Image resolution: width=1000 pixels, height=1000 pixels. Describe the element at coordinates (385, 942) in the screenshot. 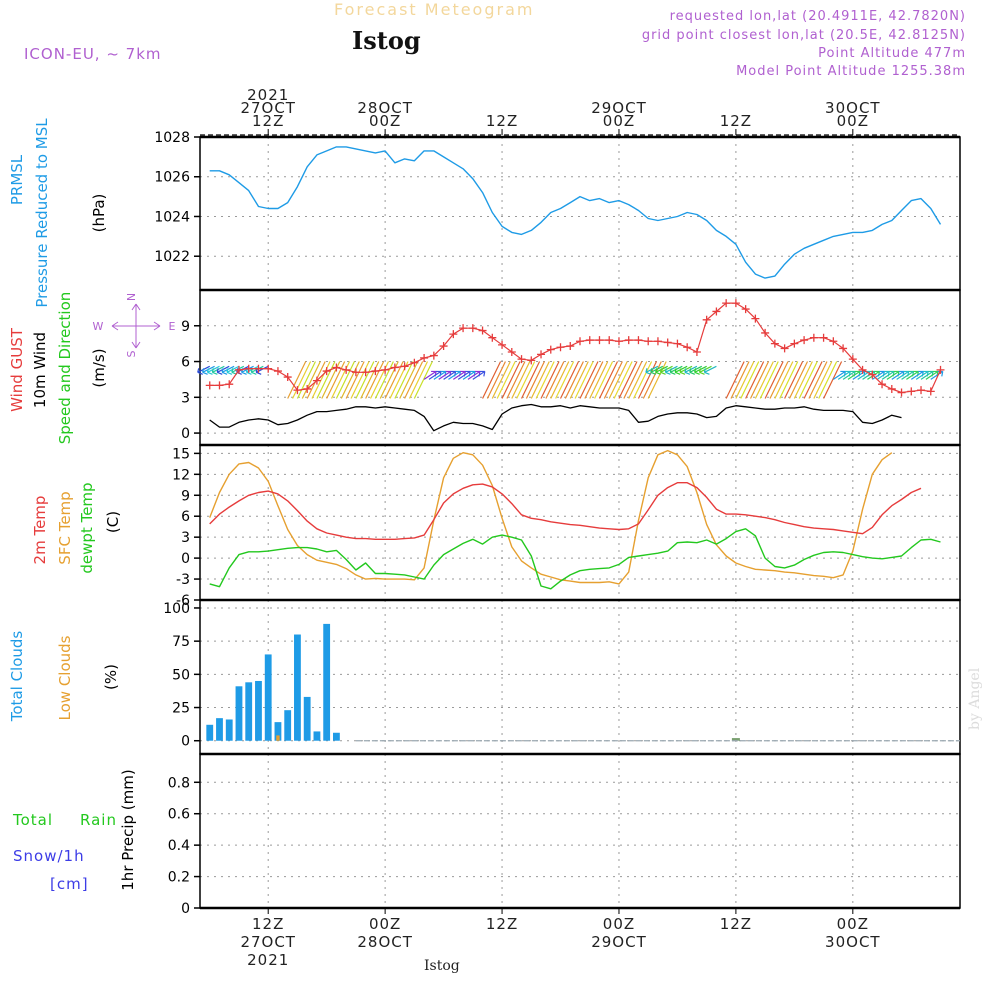

I see `bottom-time-label: 28OCT` at that location.